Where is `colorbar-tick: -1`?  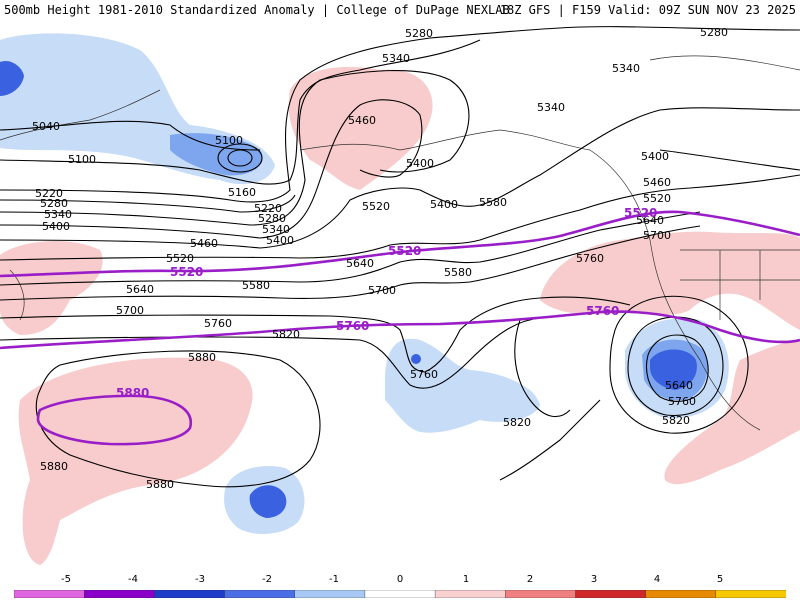 colorbar-tick: -1 is located at coordinates (334, 579).